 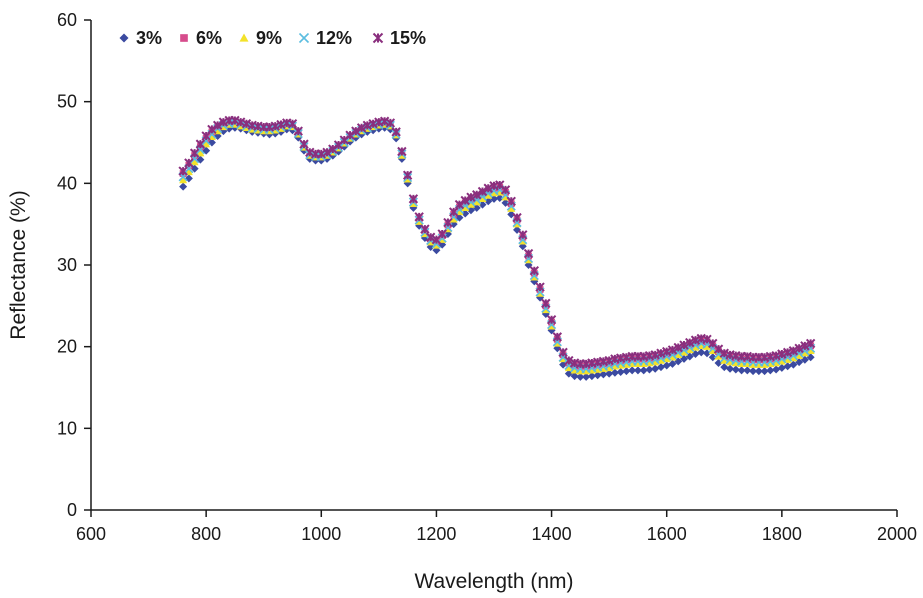 What do you see at coordinates (67, 102) in the screenshot?
I see `y-tick-label: 50` at bounding box center [67, 102].